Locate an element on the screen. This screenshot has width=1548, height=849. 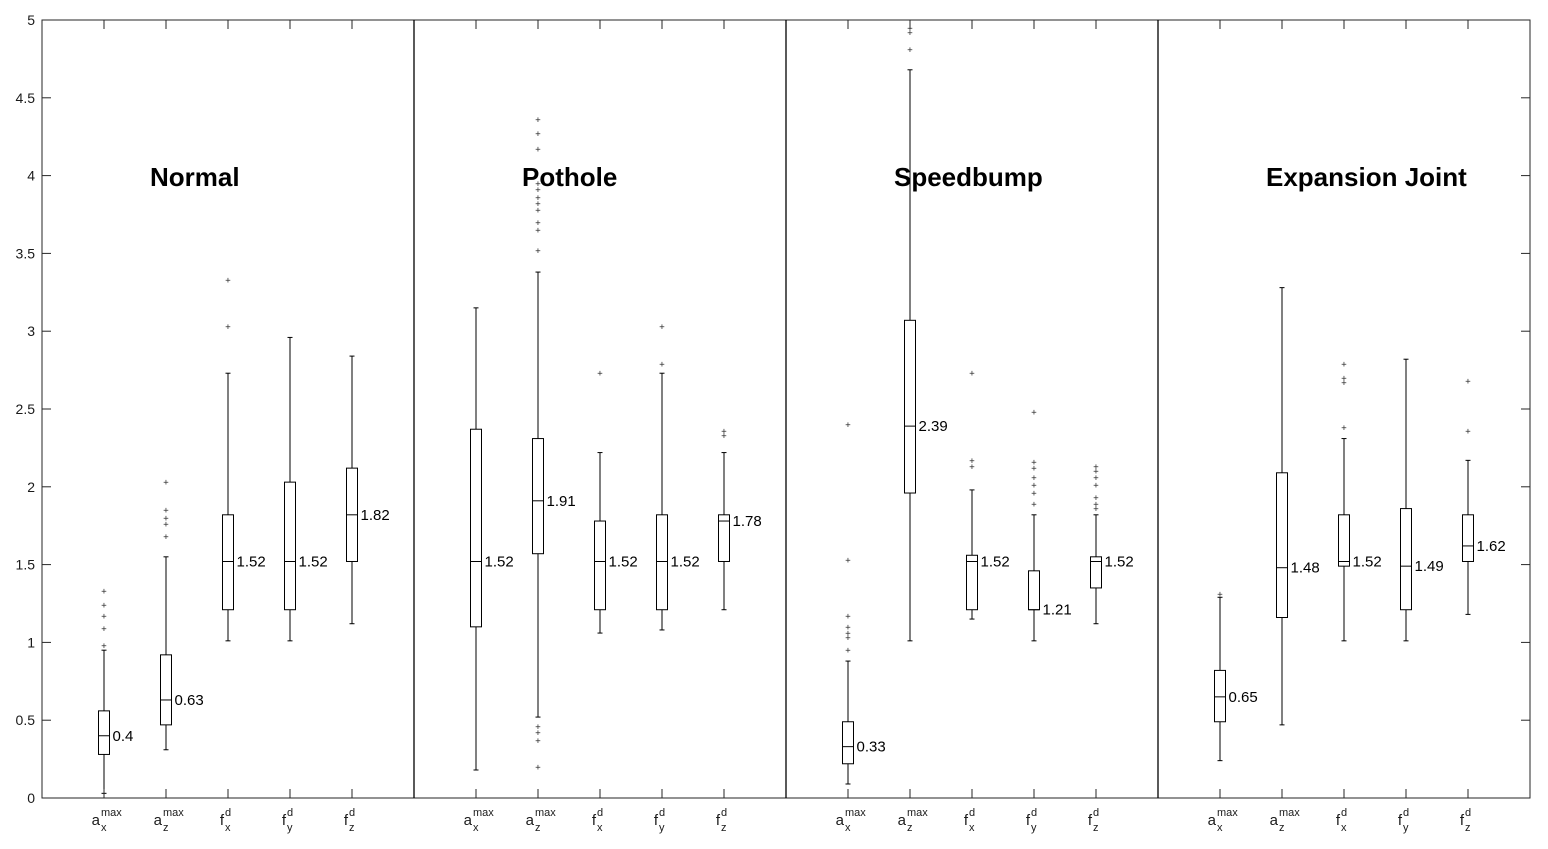
x-tick-label: f dz is located at coordinates (349, 820).